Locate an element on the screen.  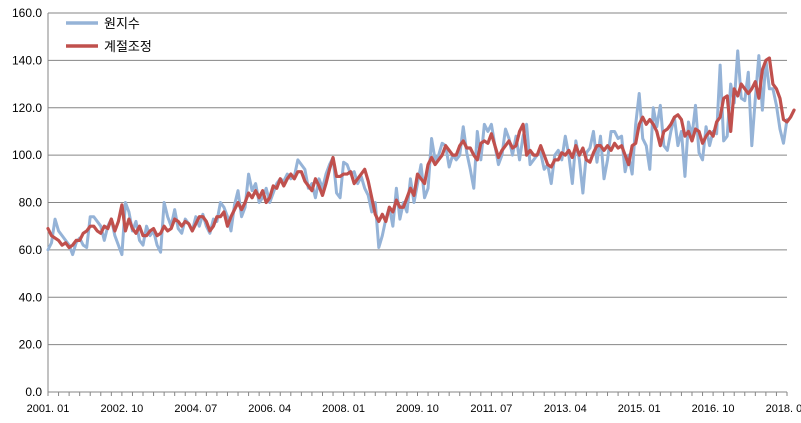
y-tick-label: 100.0 is located at coordinates (27, 155).